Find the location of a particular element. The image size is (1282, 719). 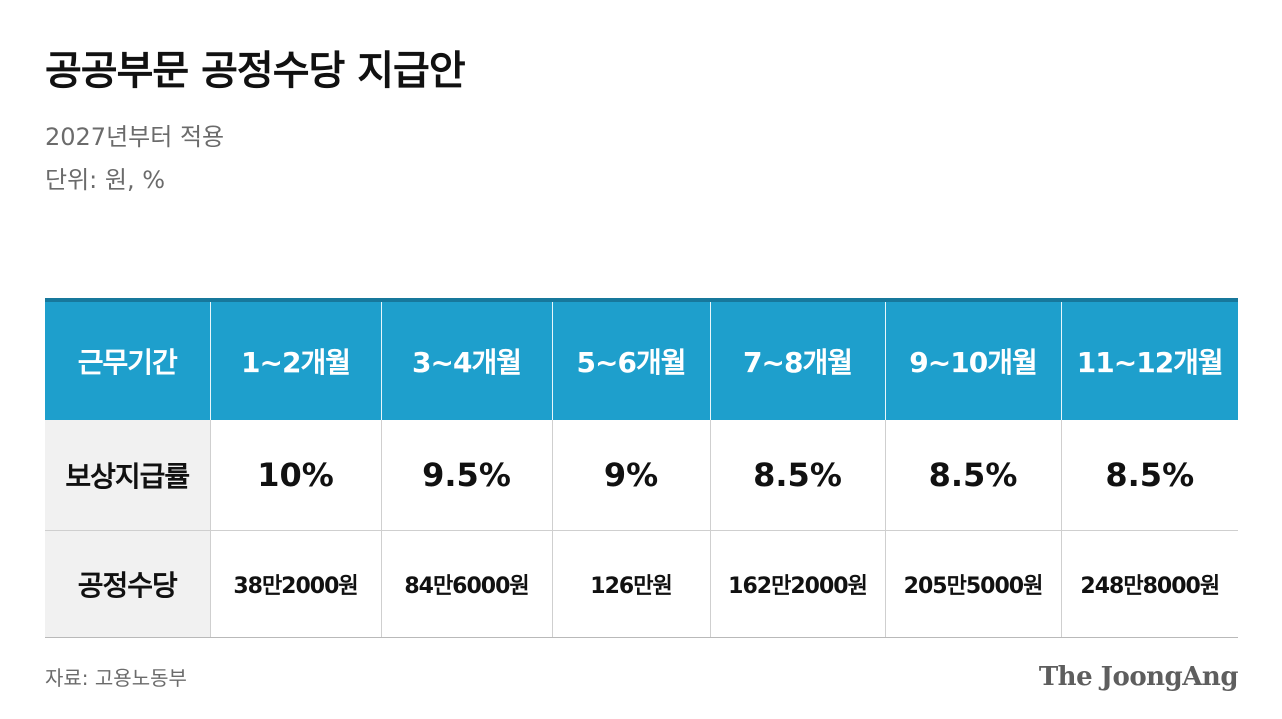

table-cell: 38만2000원 is located at coordinates (296, 584).